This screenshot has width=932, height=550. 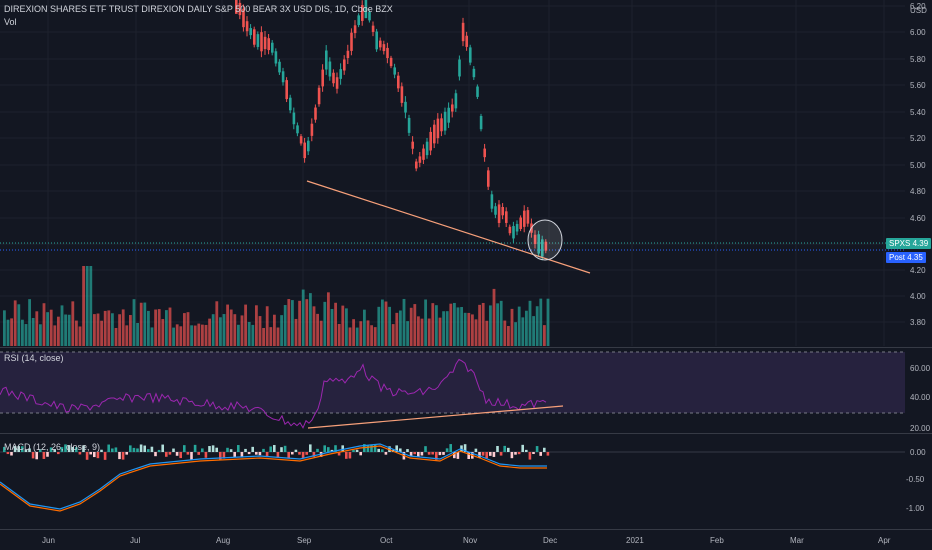 I want to click on price-tick-label: 5.40, so click(x=918, y=112).